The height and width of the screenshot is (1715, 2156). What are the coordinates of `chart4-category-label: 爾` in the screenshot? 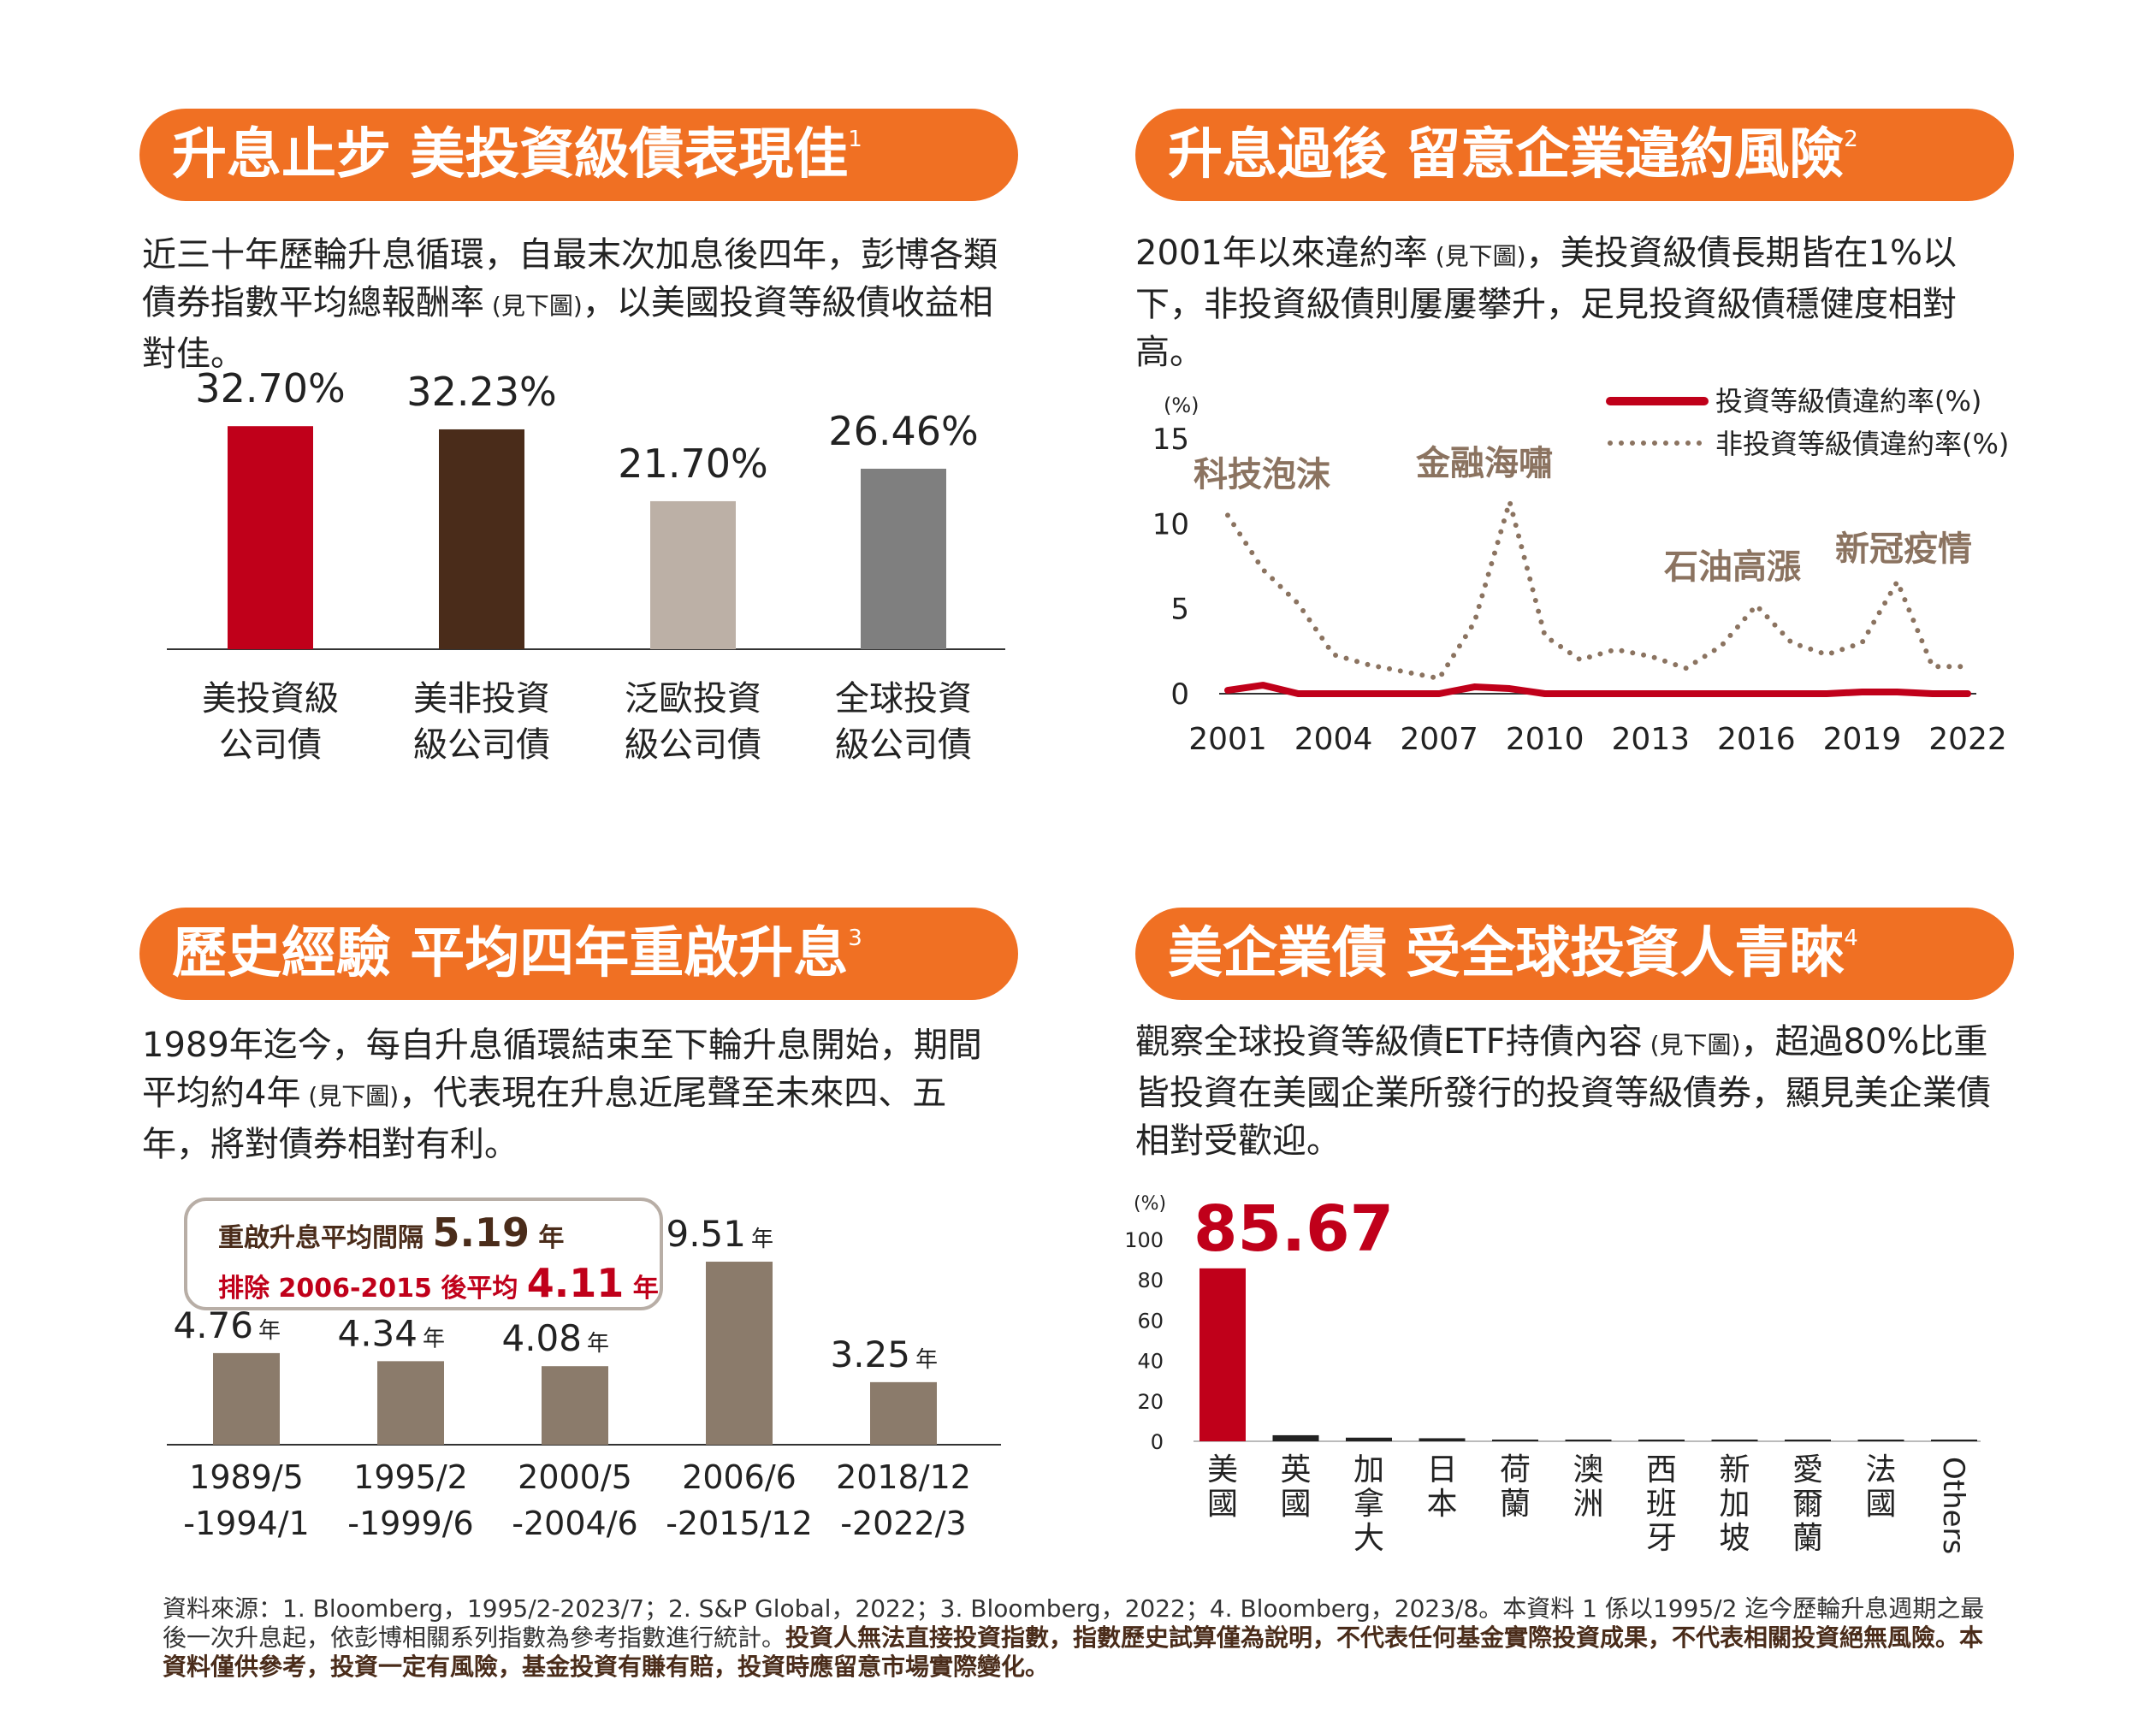 It's located at (1807, 1504).